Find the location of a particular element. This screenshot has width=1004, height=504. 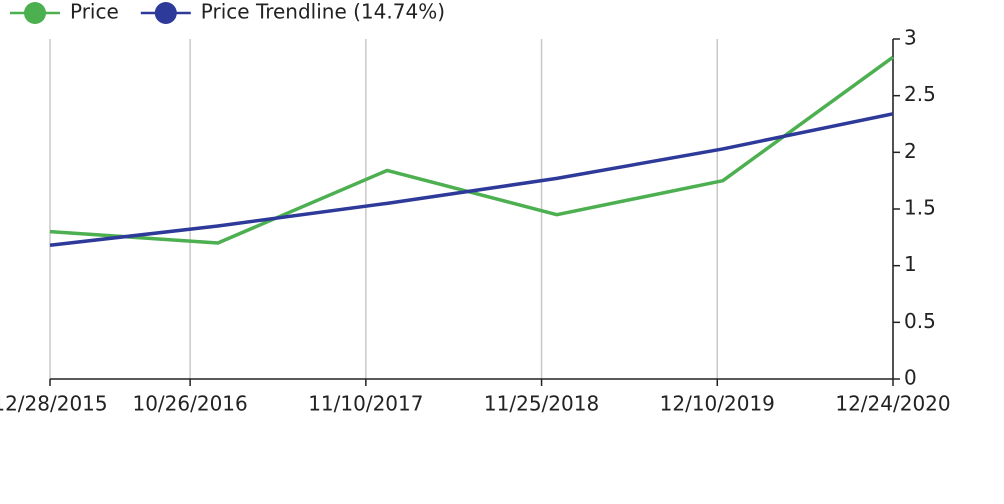

x-tick-label: 10/26/2016 is located at coordinates (189, 404).